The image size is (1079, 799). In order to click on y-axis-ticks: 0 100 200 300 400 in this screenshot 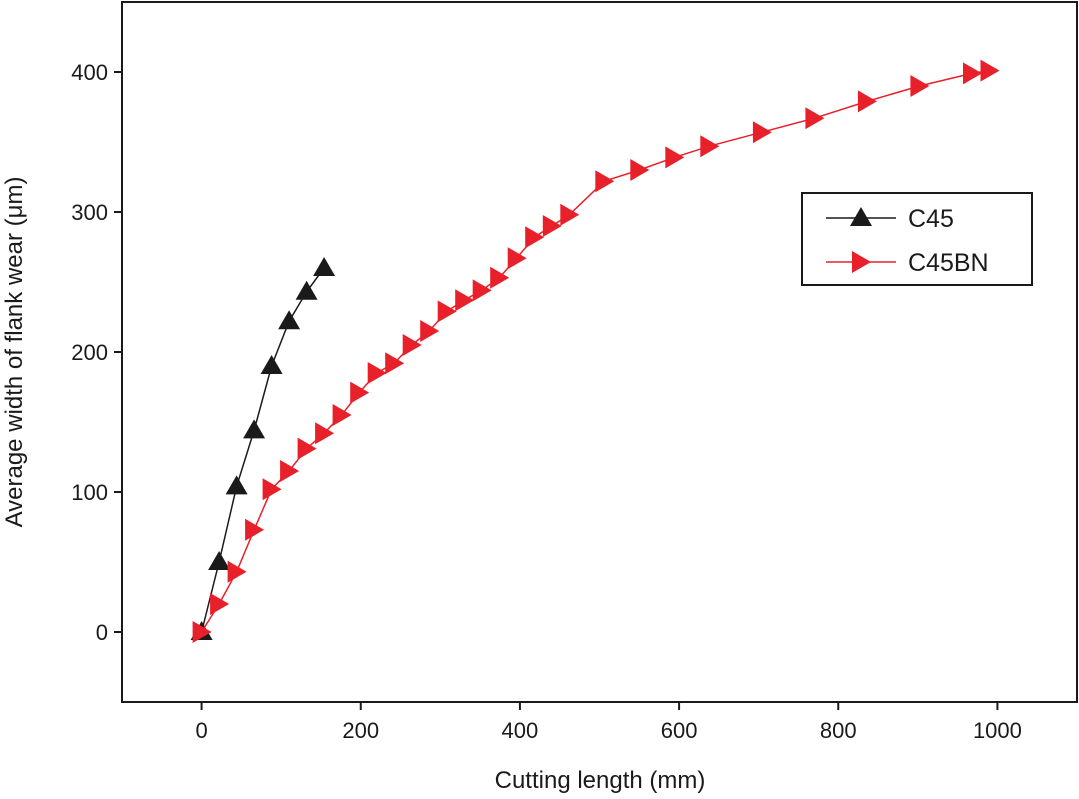, I will do `click(96, 352)`.